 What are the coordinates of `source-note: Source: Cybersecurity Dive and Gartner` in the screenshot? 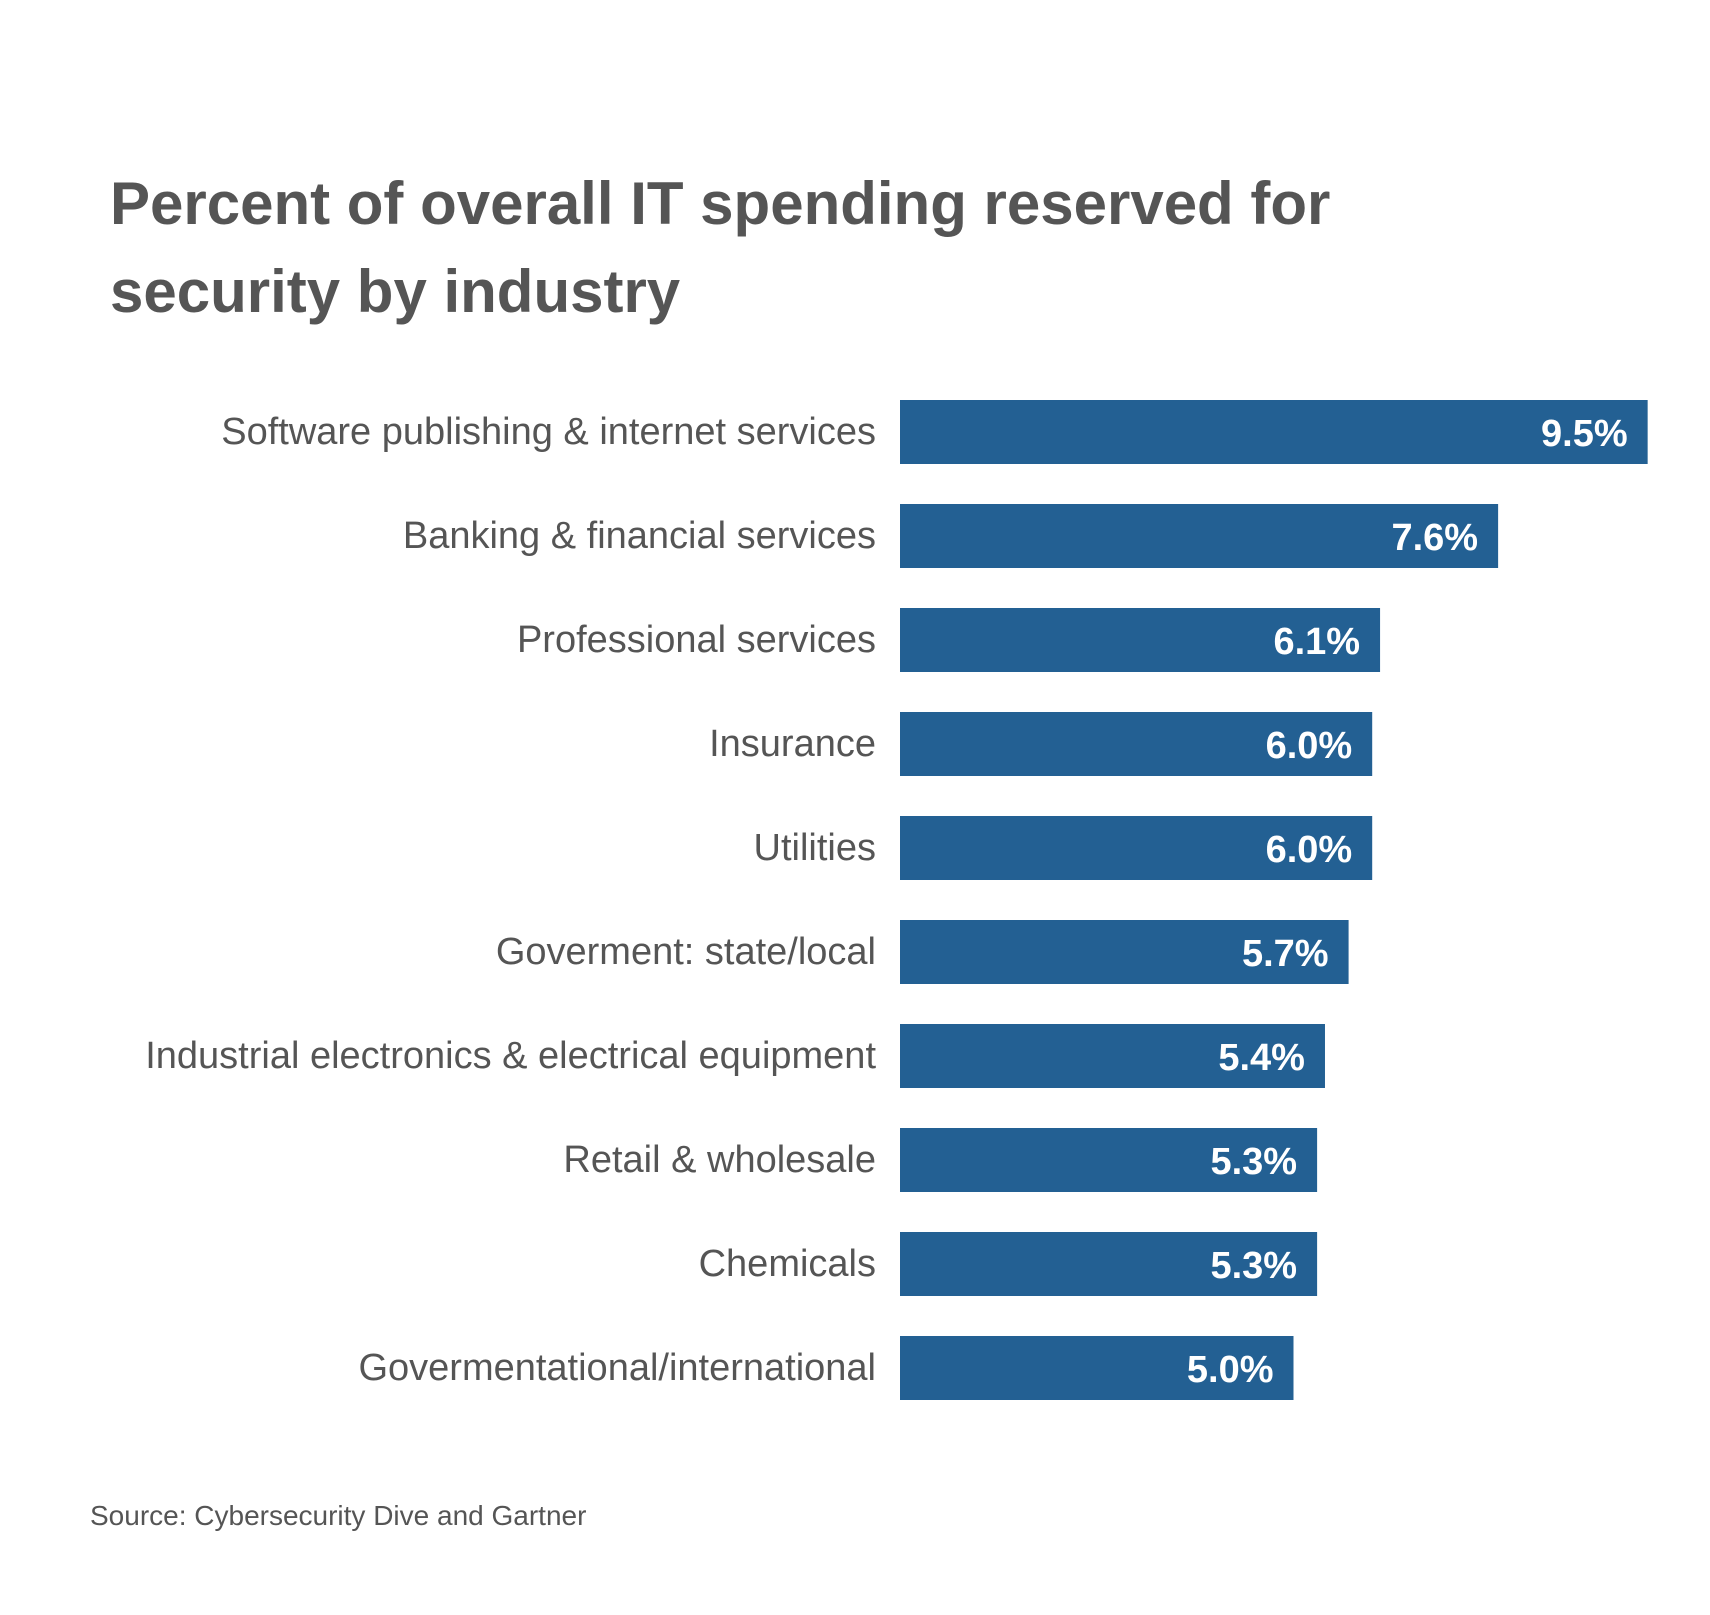 It's located at (338, 1515).